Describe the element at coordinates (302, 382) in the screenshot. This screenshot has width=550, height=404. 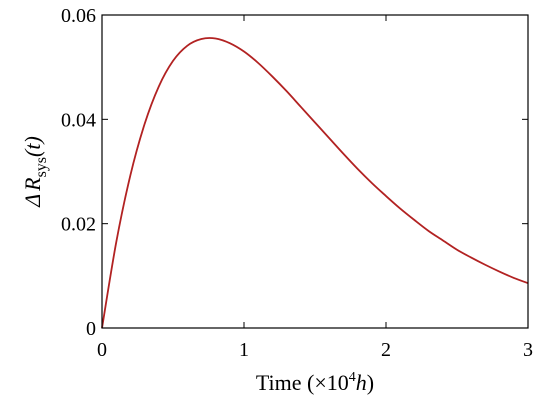
I see `x-axis-label-prefix: Time (×10` at that location.